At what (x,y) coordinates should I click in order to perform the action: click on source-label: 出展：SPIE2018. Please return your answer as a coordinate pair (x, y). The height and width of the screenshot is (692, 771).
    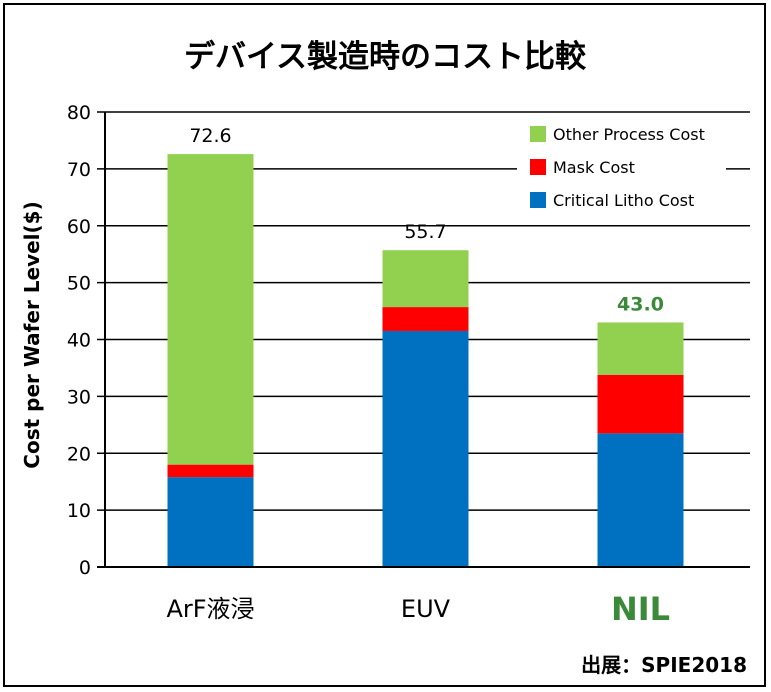
    Looking at the image, I should click on (664, 665).